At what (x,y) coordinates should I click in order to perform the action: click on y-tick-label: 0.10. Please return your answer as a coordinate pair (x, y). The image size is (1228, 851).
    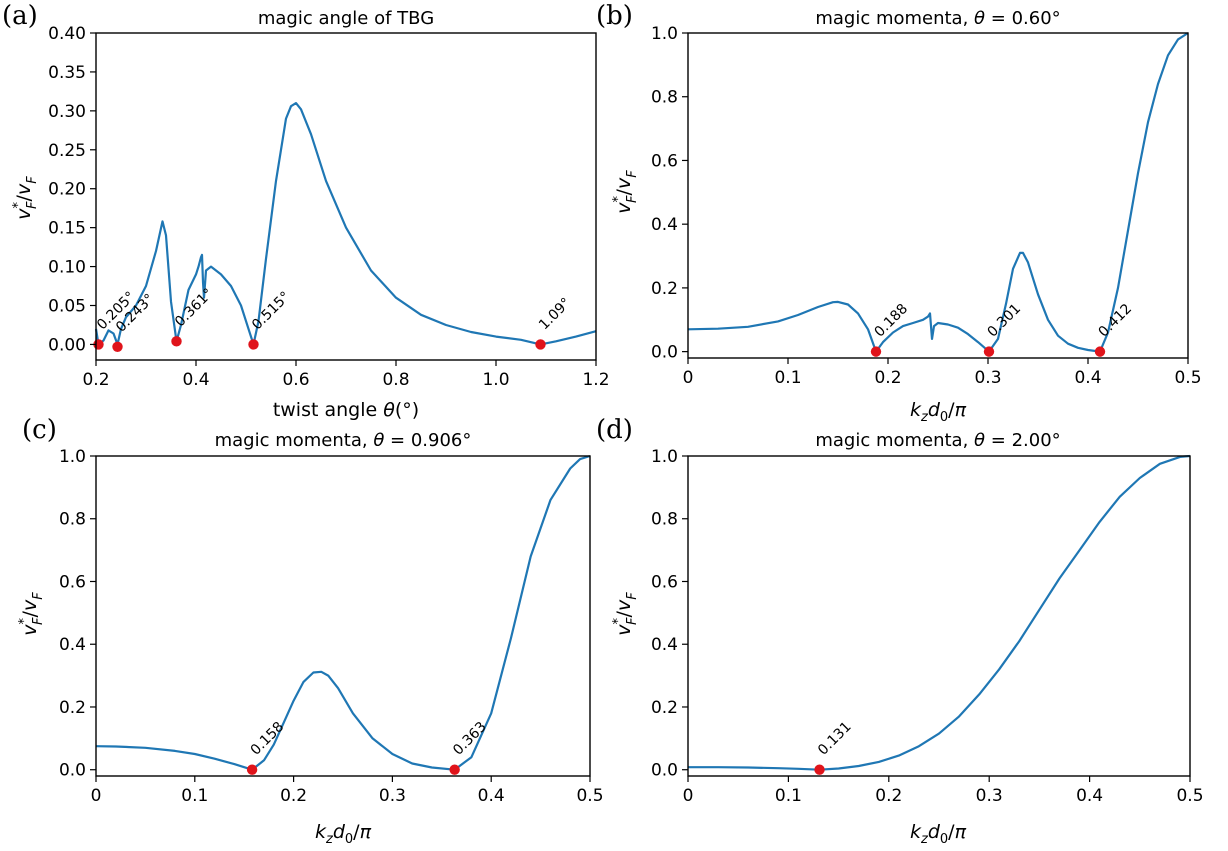
    Looking at the image, I should click on (67, 268).